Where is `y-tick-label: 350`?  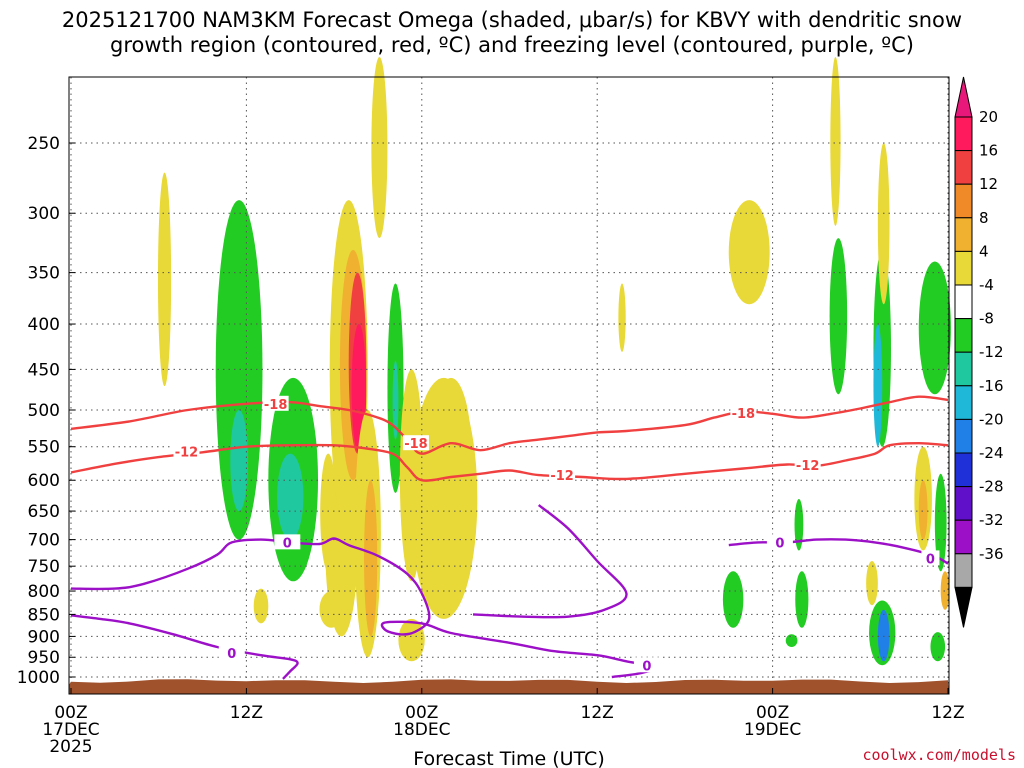 y-tick-label: 350 is located at coordinates (44, 274).